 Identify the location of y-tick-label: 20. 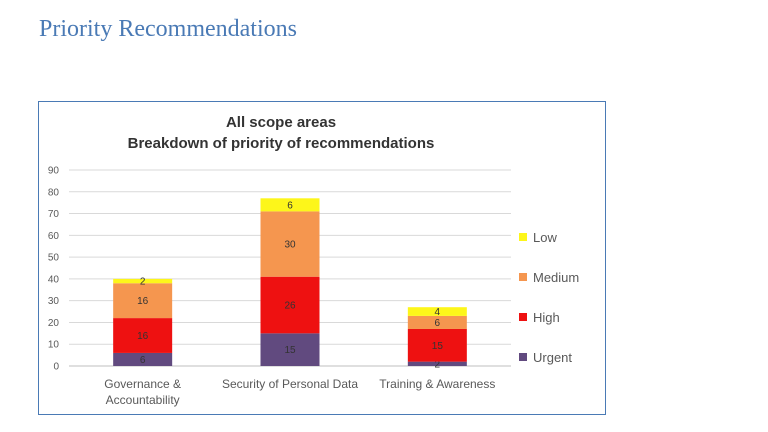
(54, 323).